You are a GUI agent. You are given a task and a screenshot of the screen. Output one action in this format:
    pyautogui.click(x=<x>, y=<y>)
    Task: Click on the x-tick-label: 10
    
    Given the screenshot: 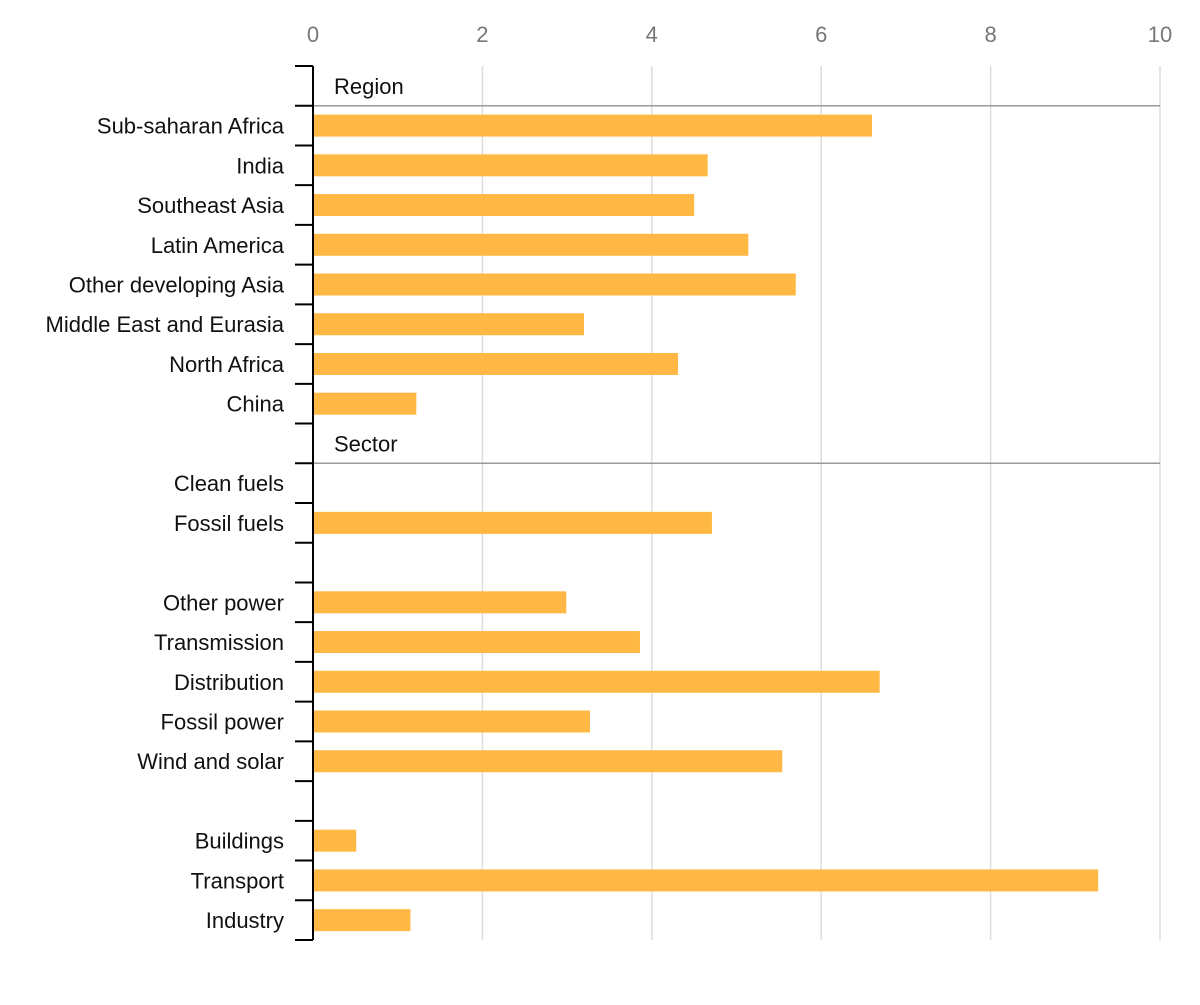 What is the action you would take?
    pyautogui.click(x=1160, y=34)
    